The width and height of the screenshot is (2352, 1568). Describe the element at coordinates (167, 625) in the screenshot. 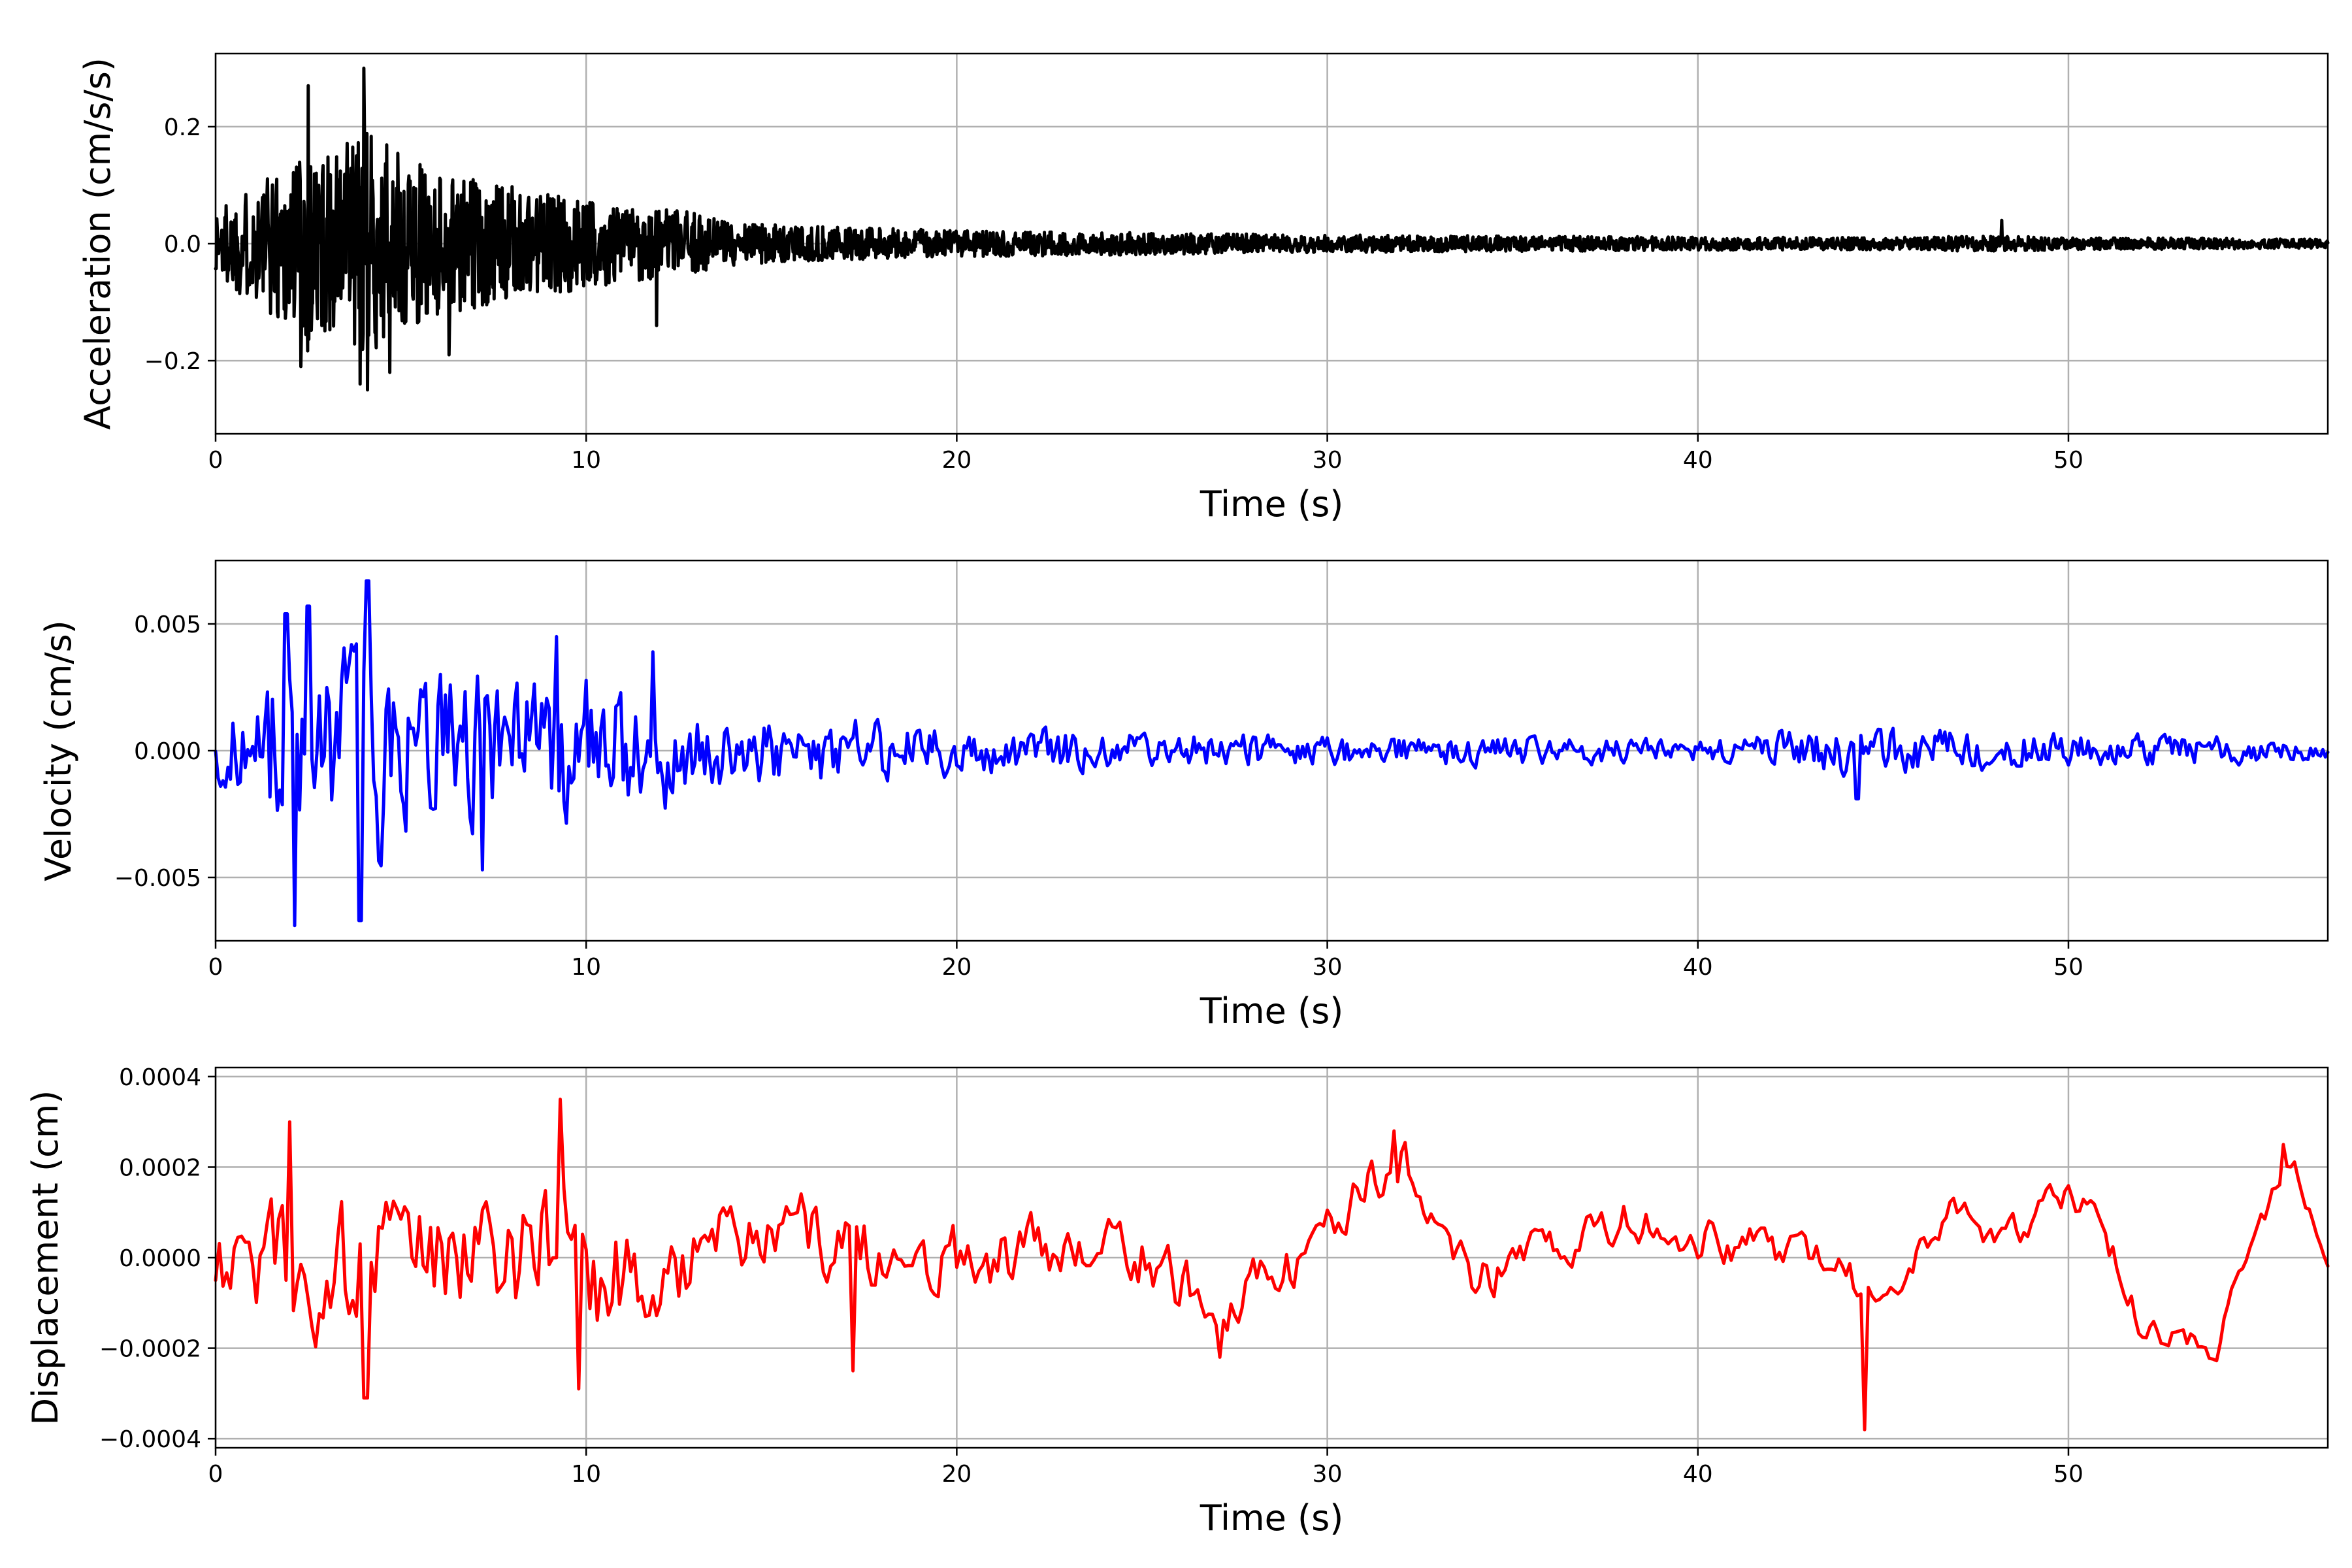

I see `y-tick-label: 0.005` at that location.